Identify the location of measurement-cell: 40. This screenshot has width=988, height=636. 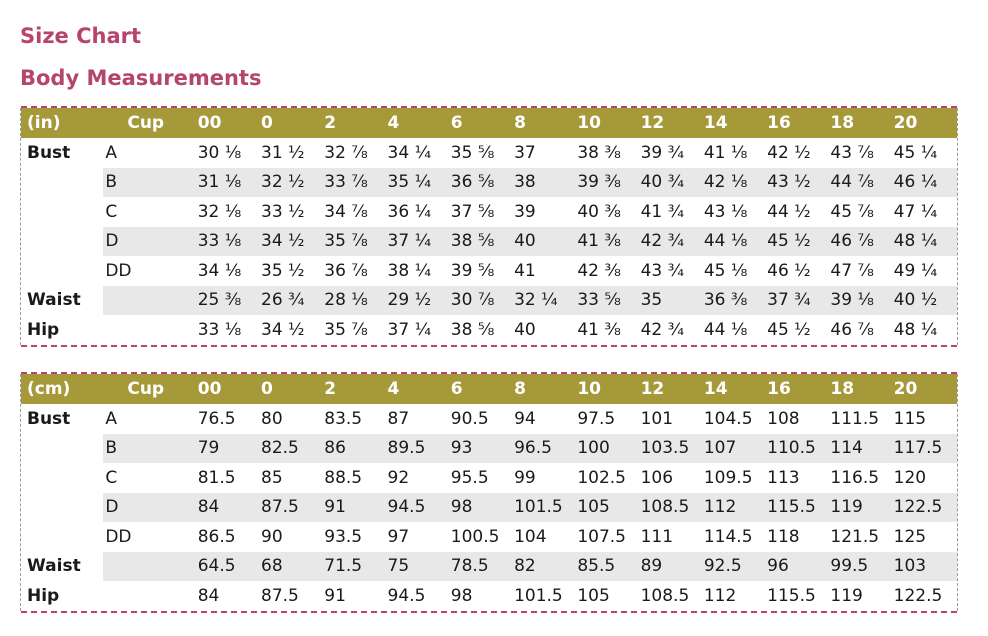
(546, 241).